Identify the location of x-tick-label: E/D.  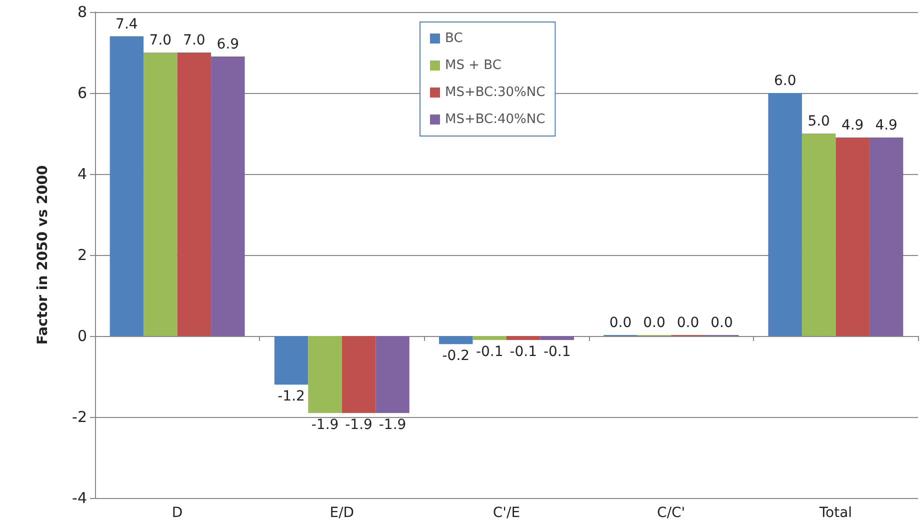
(342, 512).